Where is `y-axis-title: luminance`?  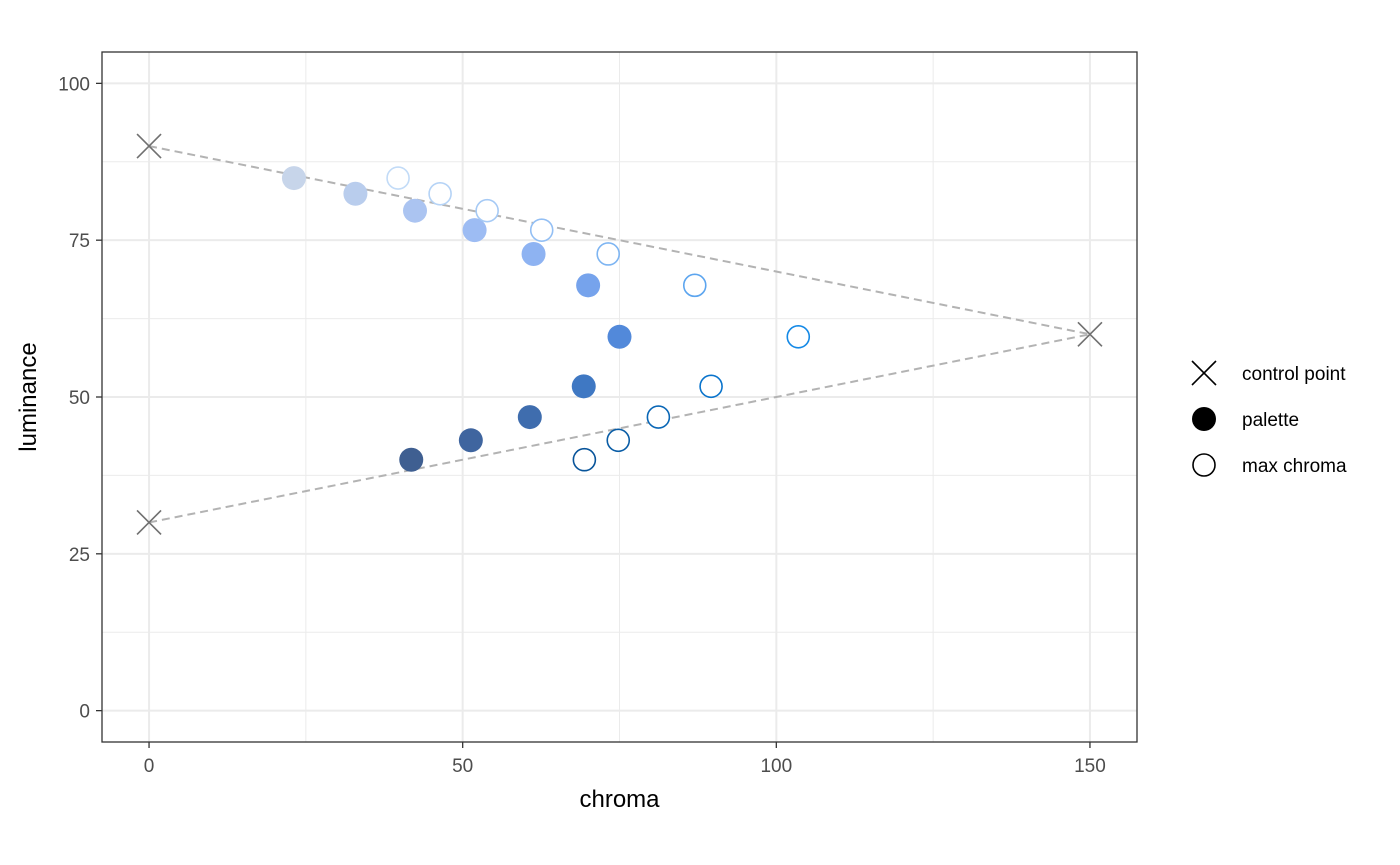
y-axis-title: luminance is located at coordinates (28, 396).